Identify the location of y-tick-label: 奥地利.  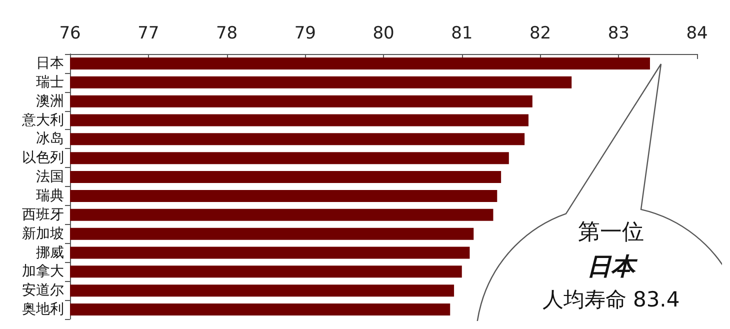
(43, 310).